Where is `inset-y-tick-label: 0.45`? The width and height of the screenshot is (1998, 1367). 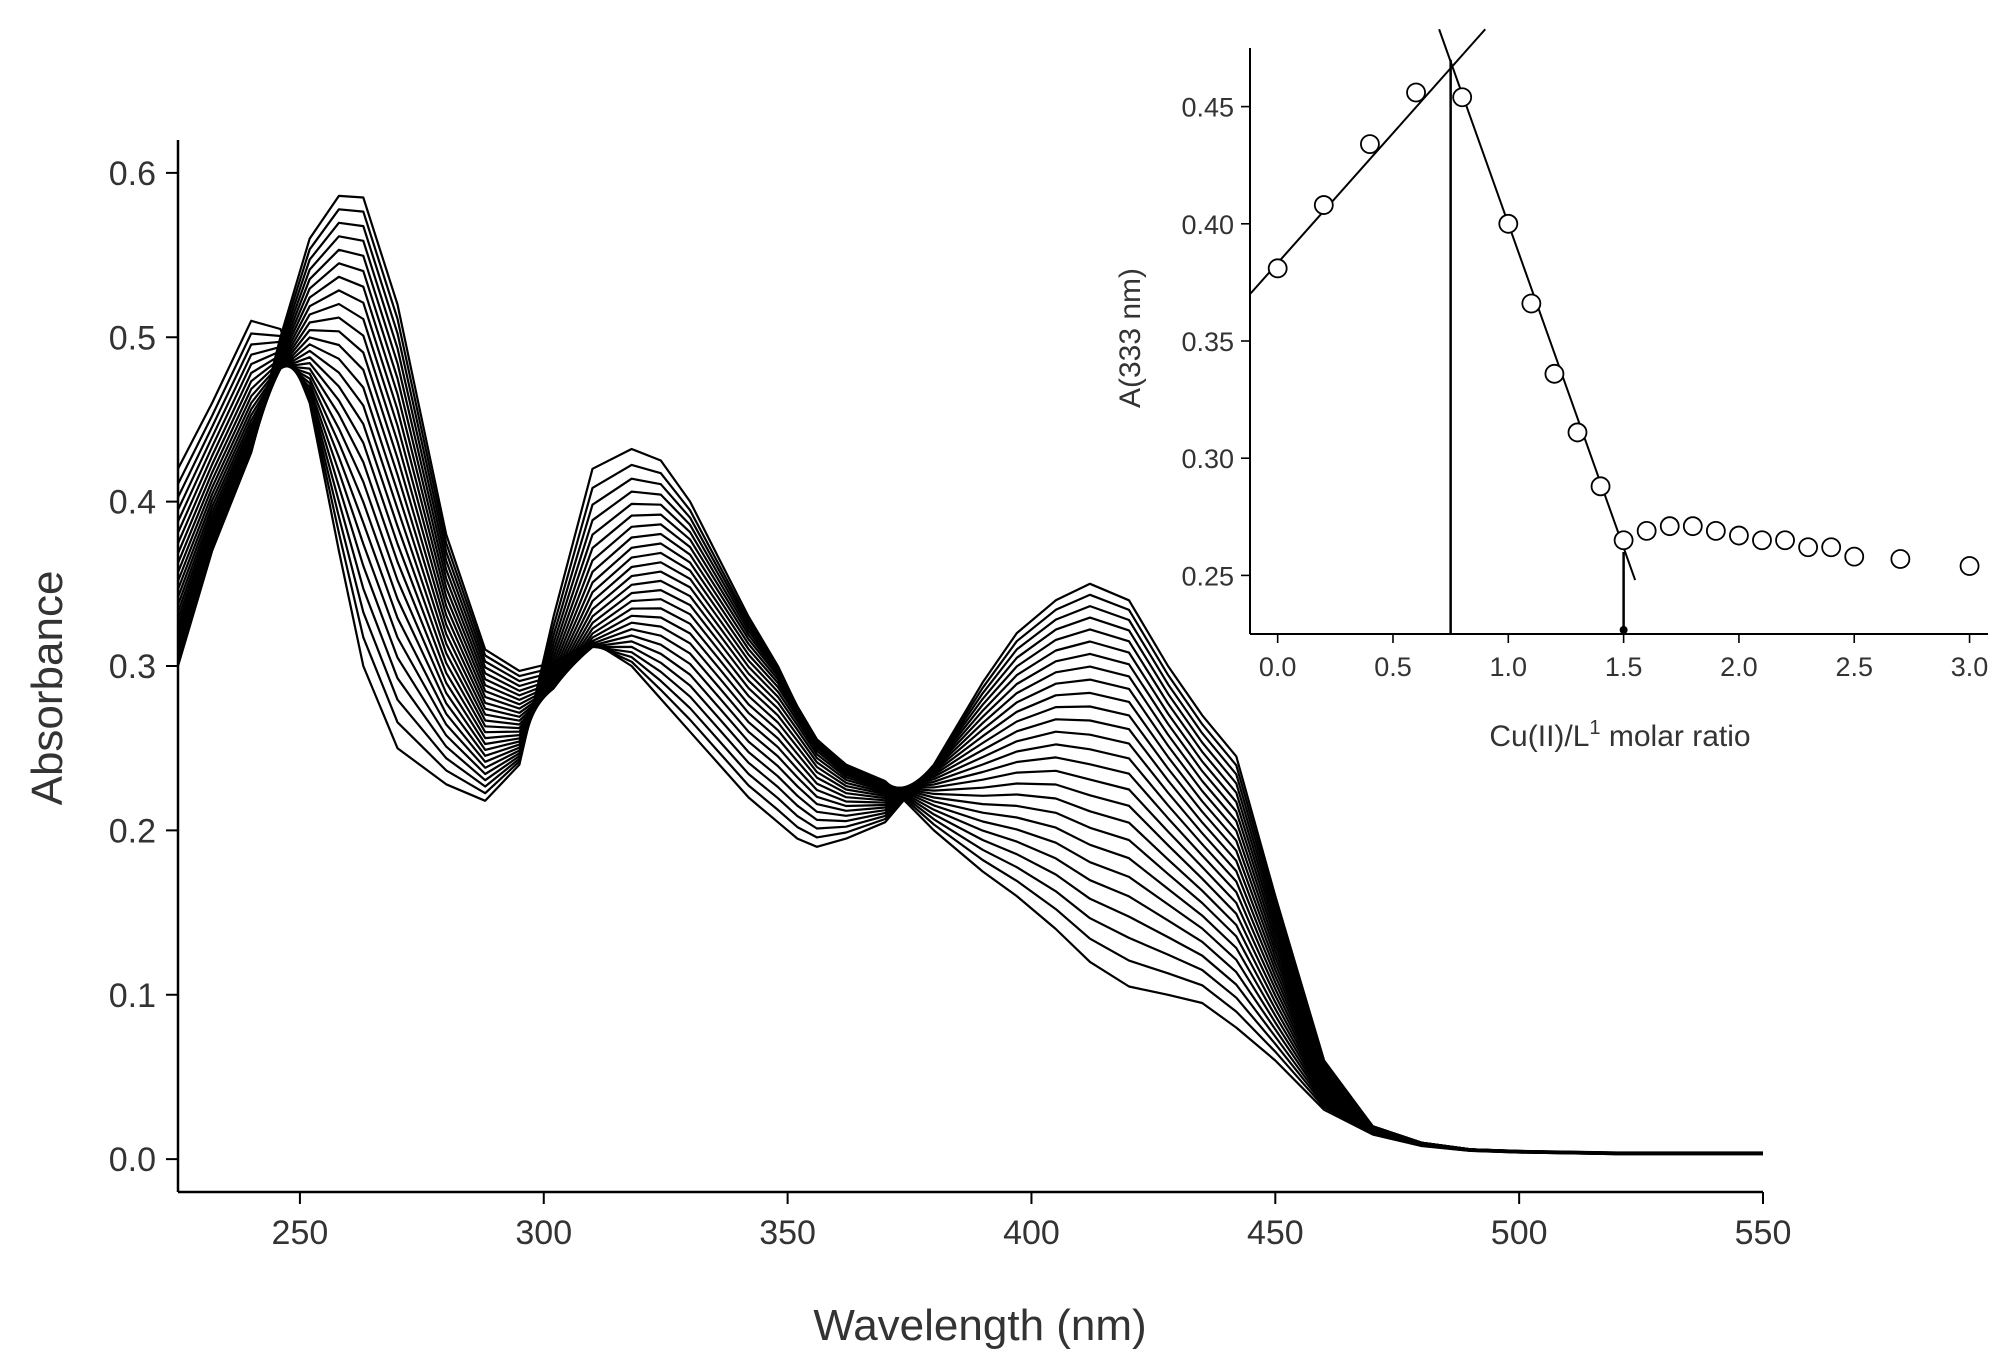 inset-y-tick-label: 0.45 is located at coordinates (1207, 108).